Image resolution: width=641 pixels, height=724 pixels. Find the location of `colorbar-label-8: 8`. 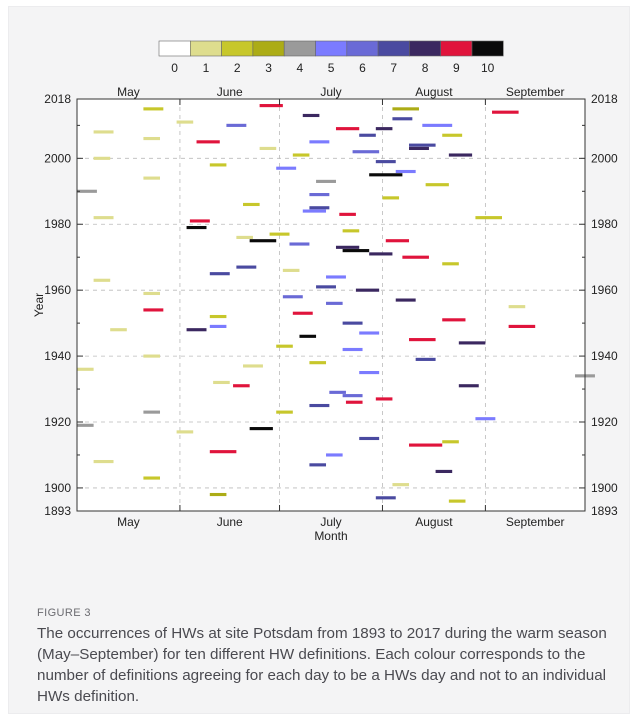

colorbar-label-8: 8 is located at coordinates (425, 68).